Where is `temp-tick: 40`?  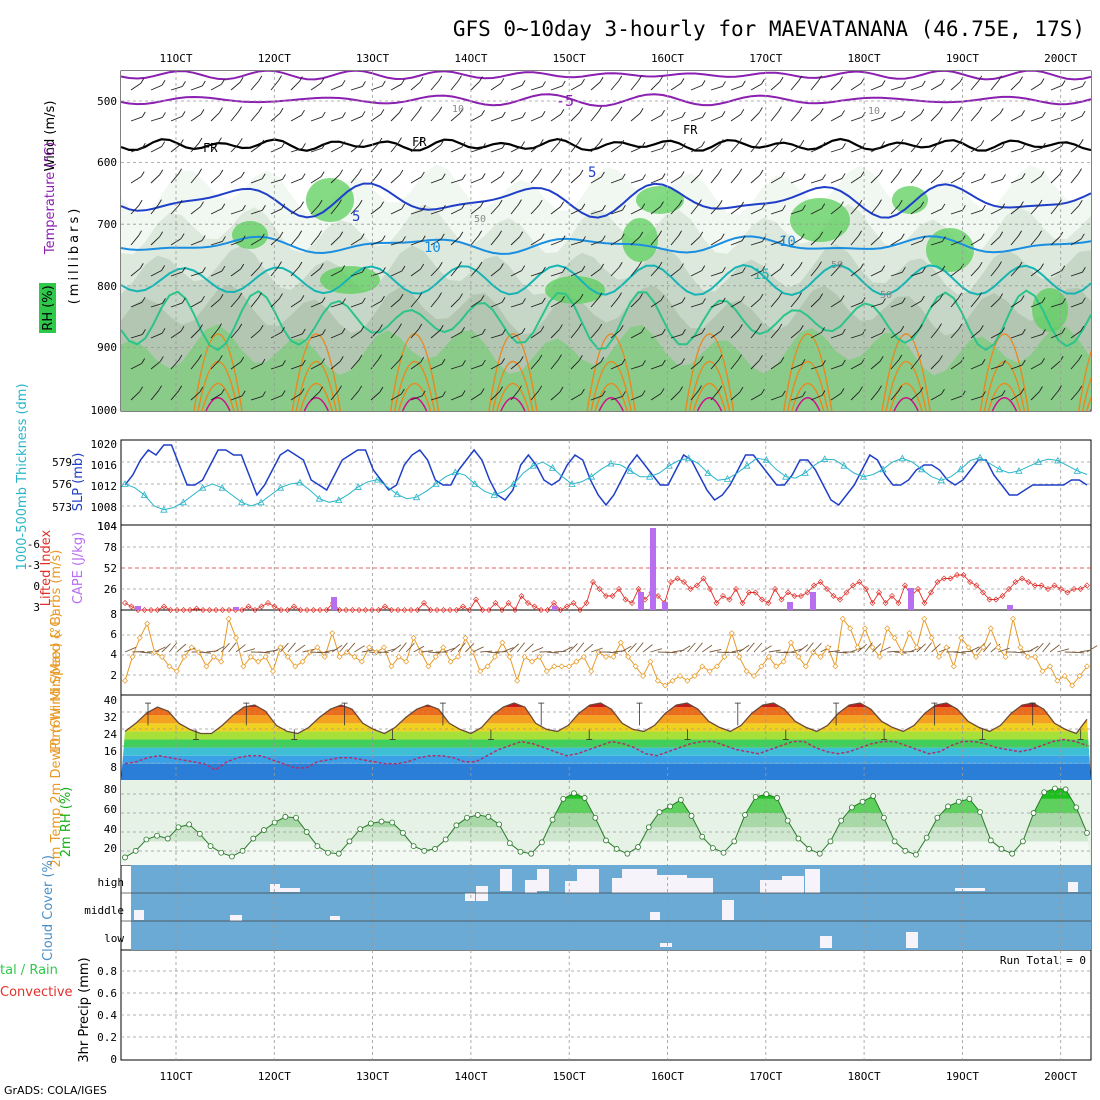
temp-tick: 40 is located at coordinates (110, 700).